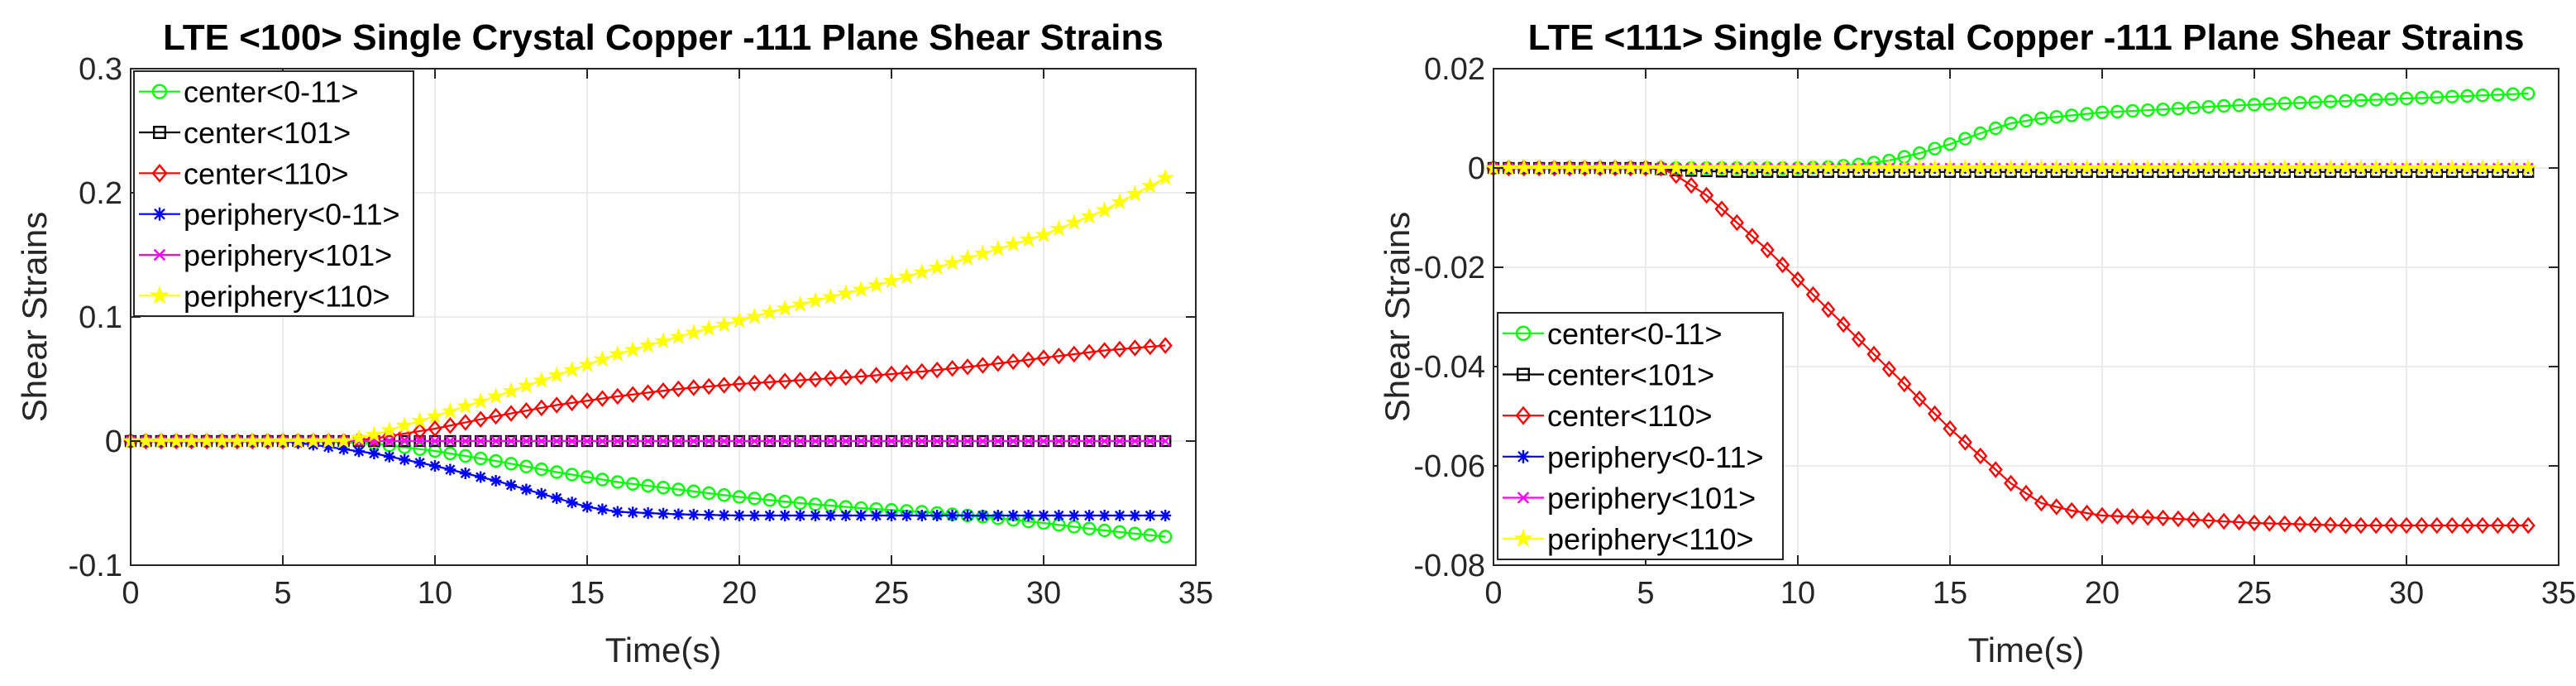  Describe the element at coordinates (244, 173) in the screenshot. I see `legend-item: center<110>` at that location.